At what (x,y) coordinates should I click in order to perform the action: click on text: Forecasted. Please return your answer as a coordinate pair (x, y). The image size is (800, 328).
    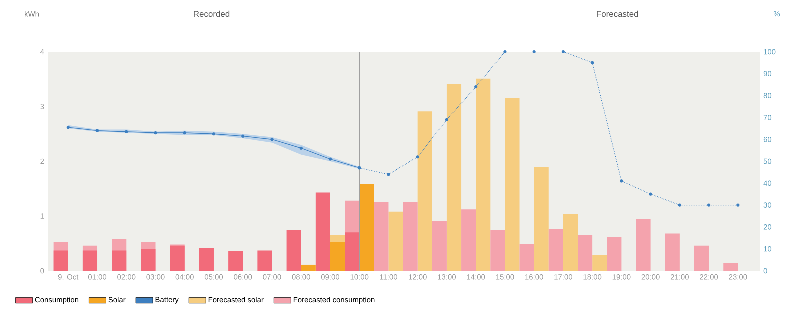
    Looking at the image, I should click on (617, 14).